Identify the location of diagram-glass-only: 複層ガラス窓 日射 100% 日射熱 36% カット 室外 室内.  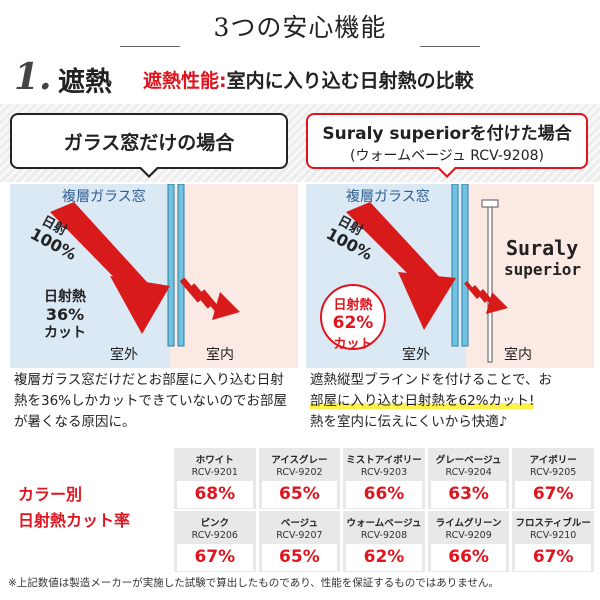
(154, 276).